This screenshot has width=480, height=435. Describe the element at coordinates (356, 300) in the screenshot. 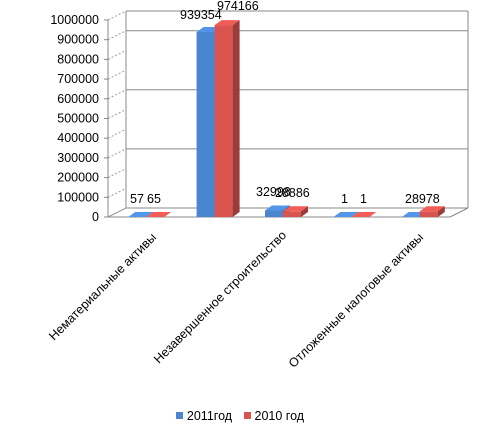

I see `category-label: Отложенные налоговые активы` at that location.